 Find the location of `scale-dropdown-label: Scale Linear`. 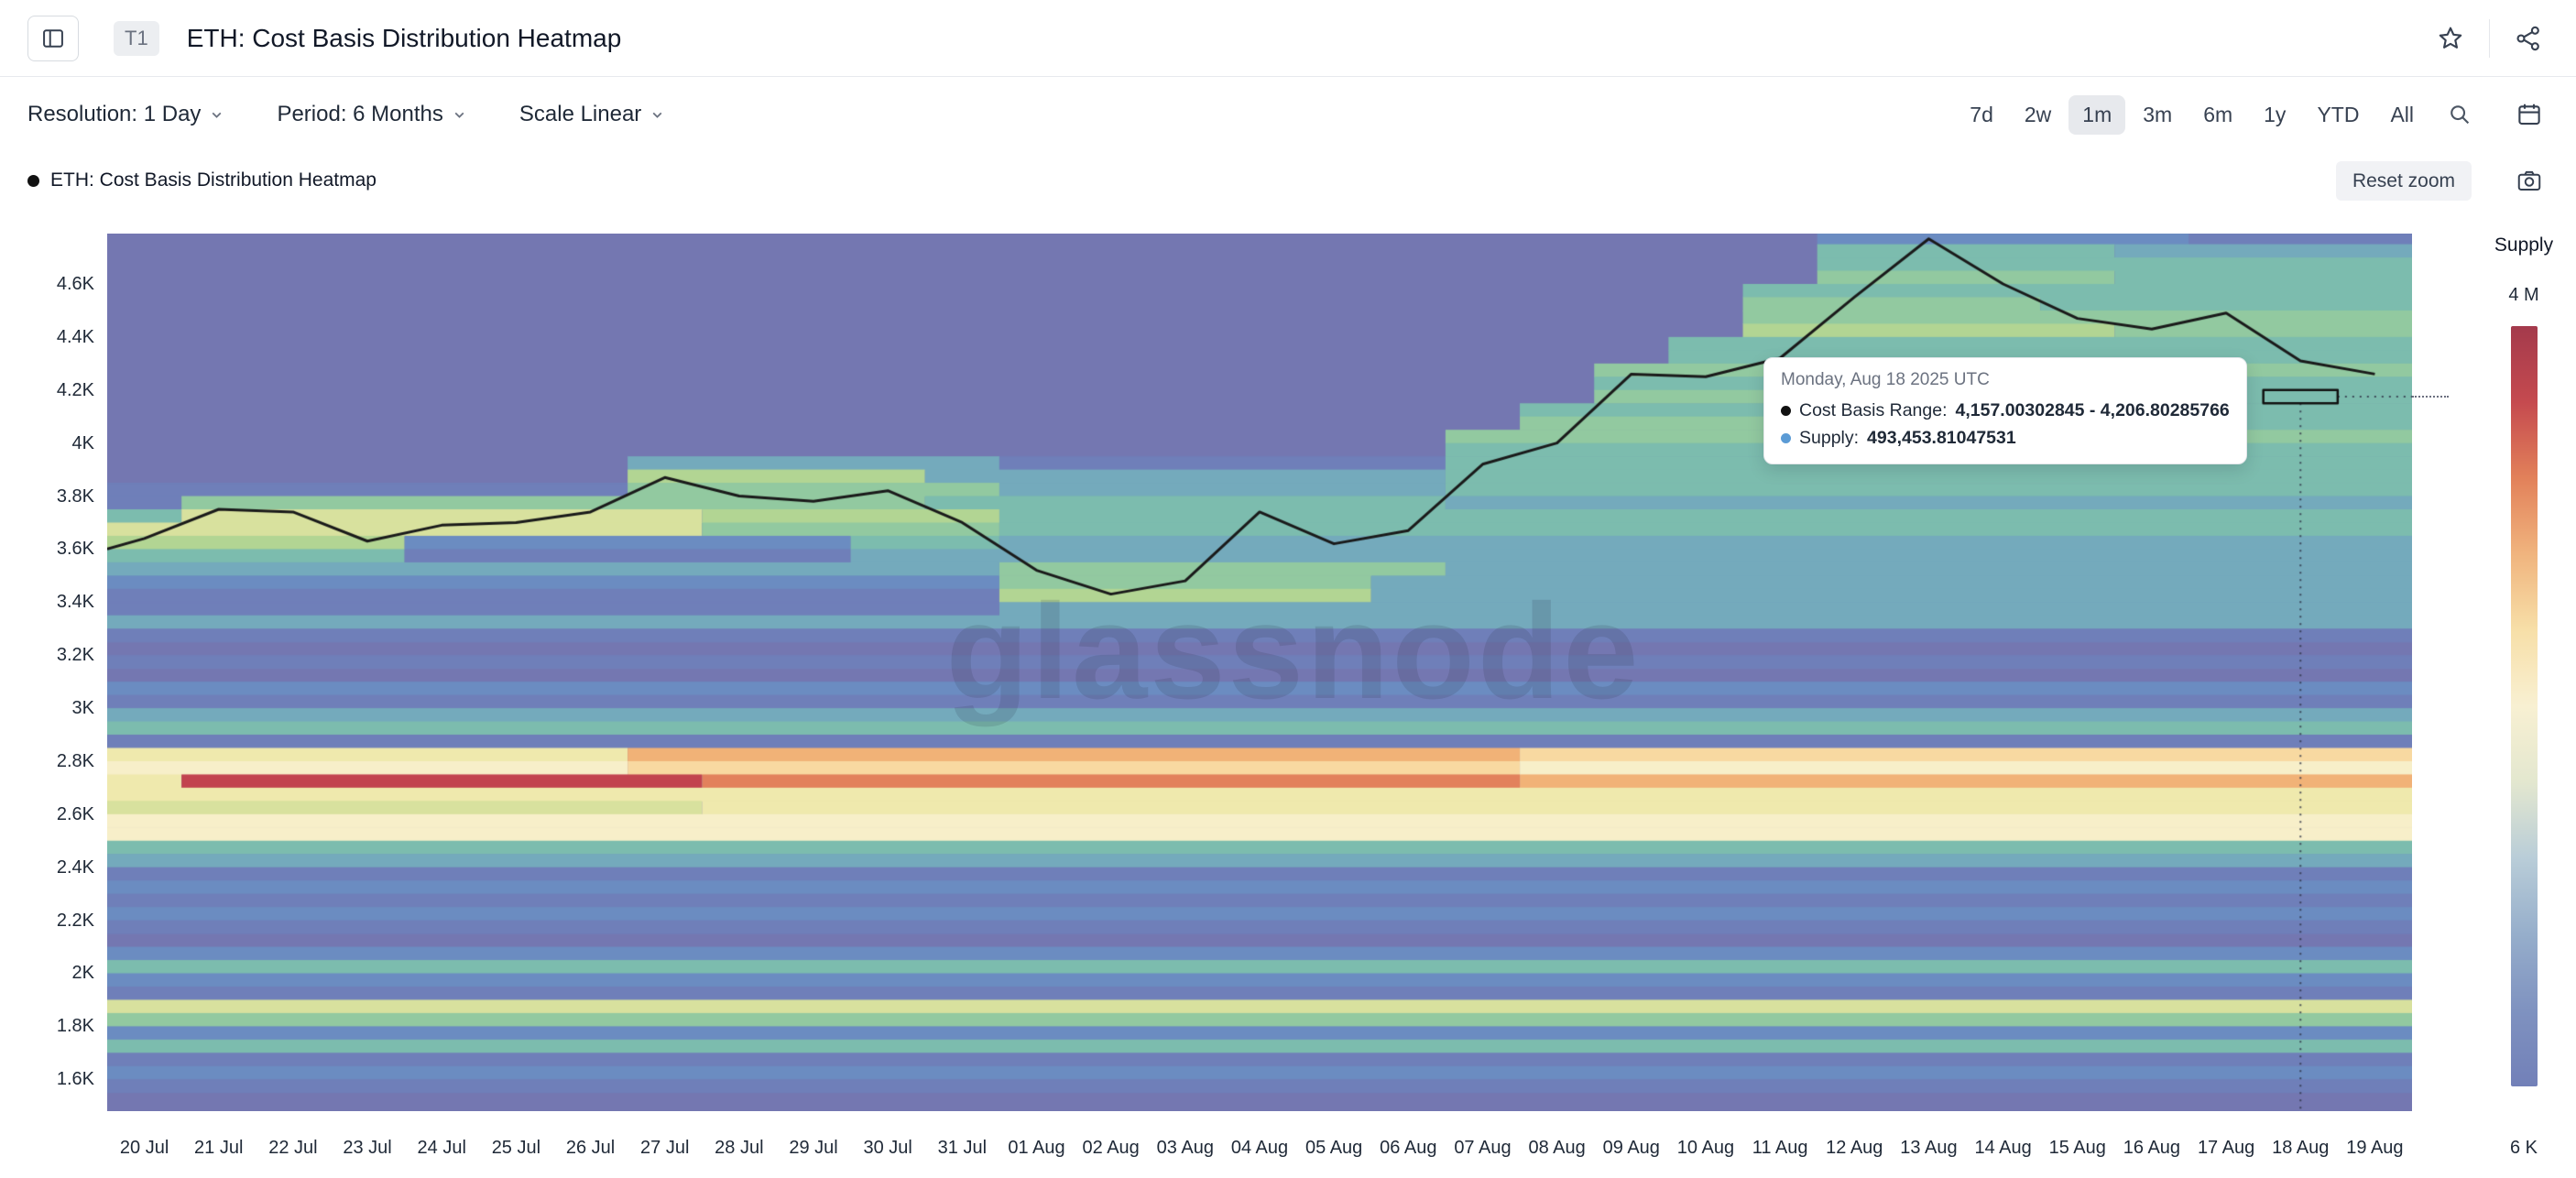

scale-dropdown-label: Scale Linear is located at coordinates (580, 114).